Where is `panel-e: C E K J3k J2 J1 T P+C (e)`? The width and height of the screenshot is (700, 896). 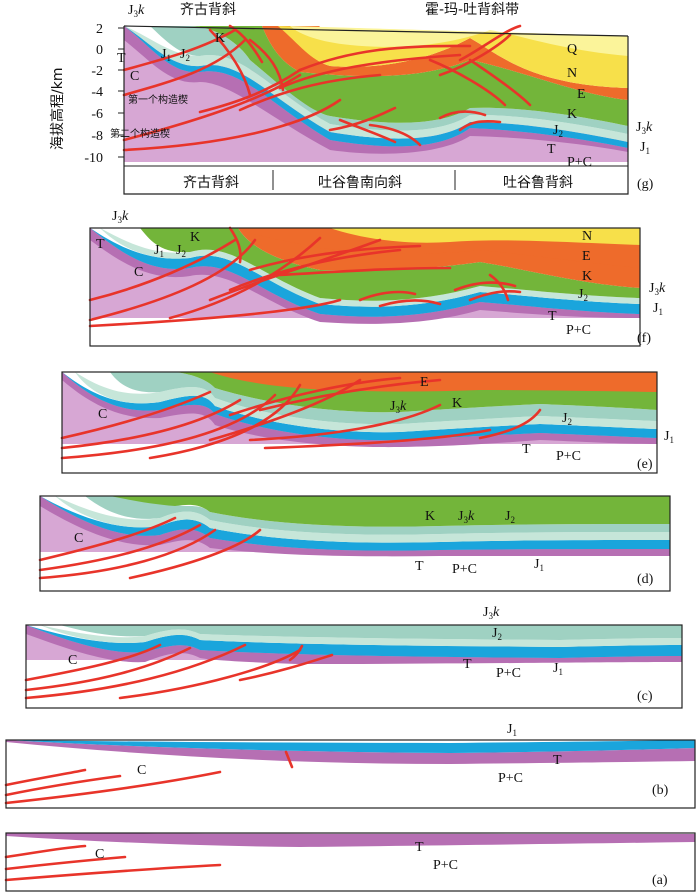 panel-e: C E K J3k J2 J1 T P+C (e) is located at coordinates (367, 422).